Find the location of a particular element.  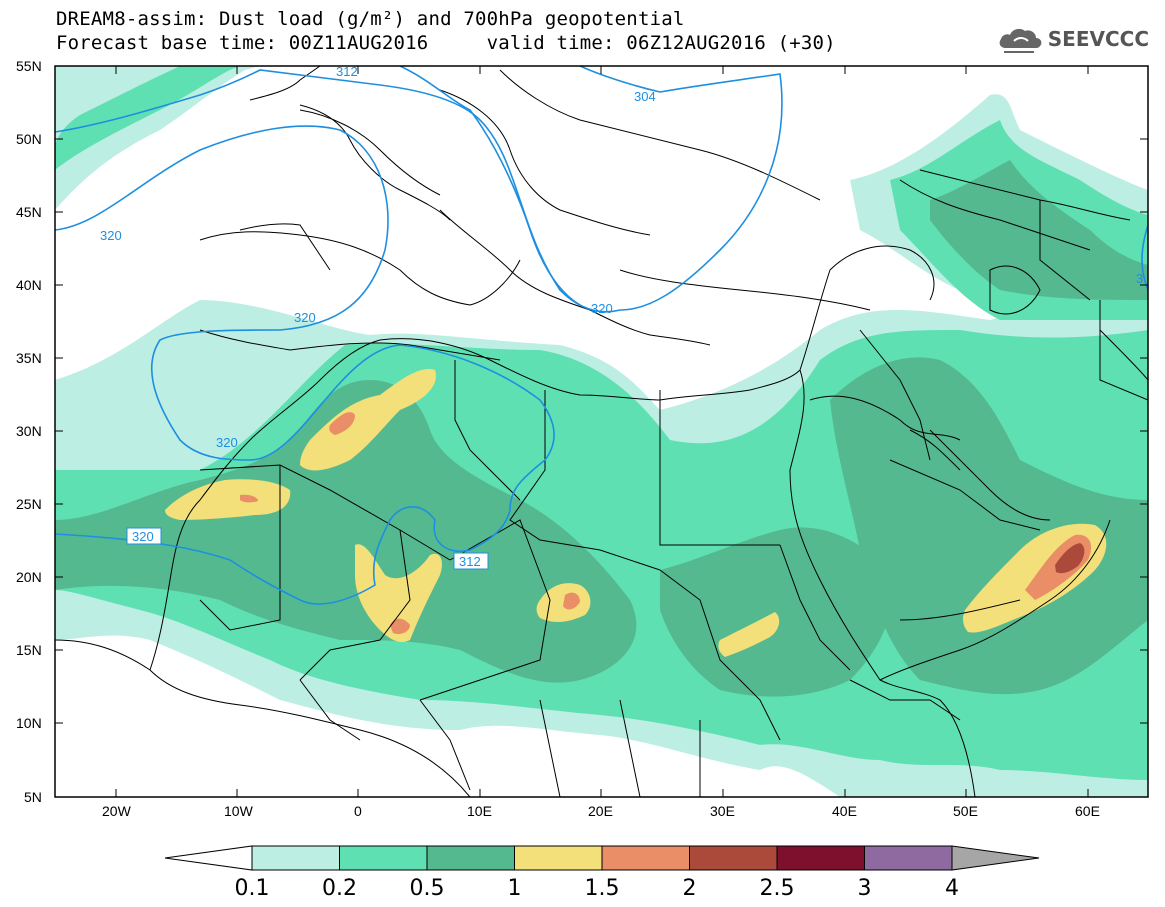

contour-label: 304 is located at coordinates (645, 96).